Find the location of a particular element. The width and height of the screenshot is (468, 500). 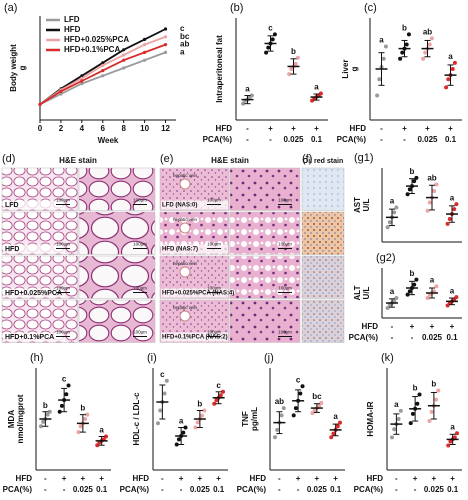

panel-label: (k) is located at coordinates (387, 358).